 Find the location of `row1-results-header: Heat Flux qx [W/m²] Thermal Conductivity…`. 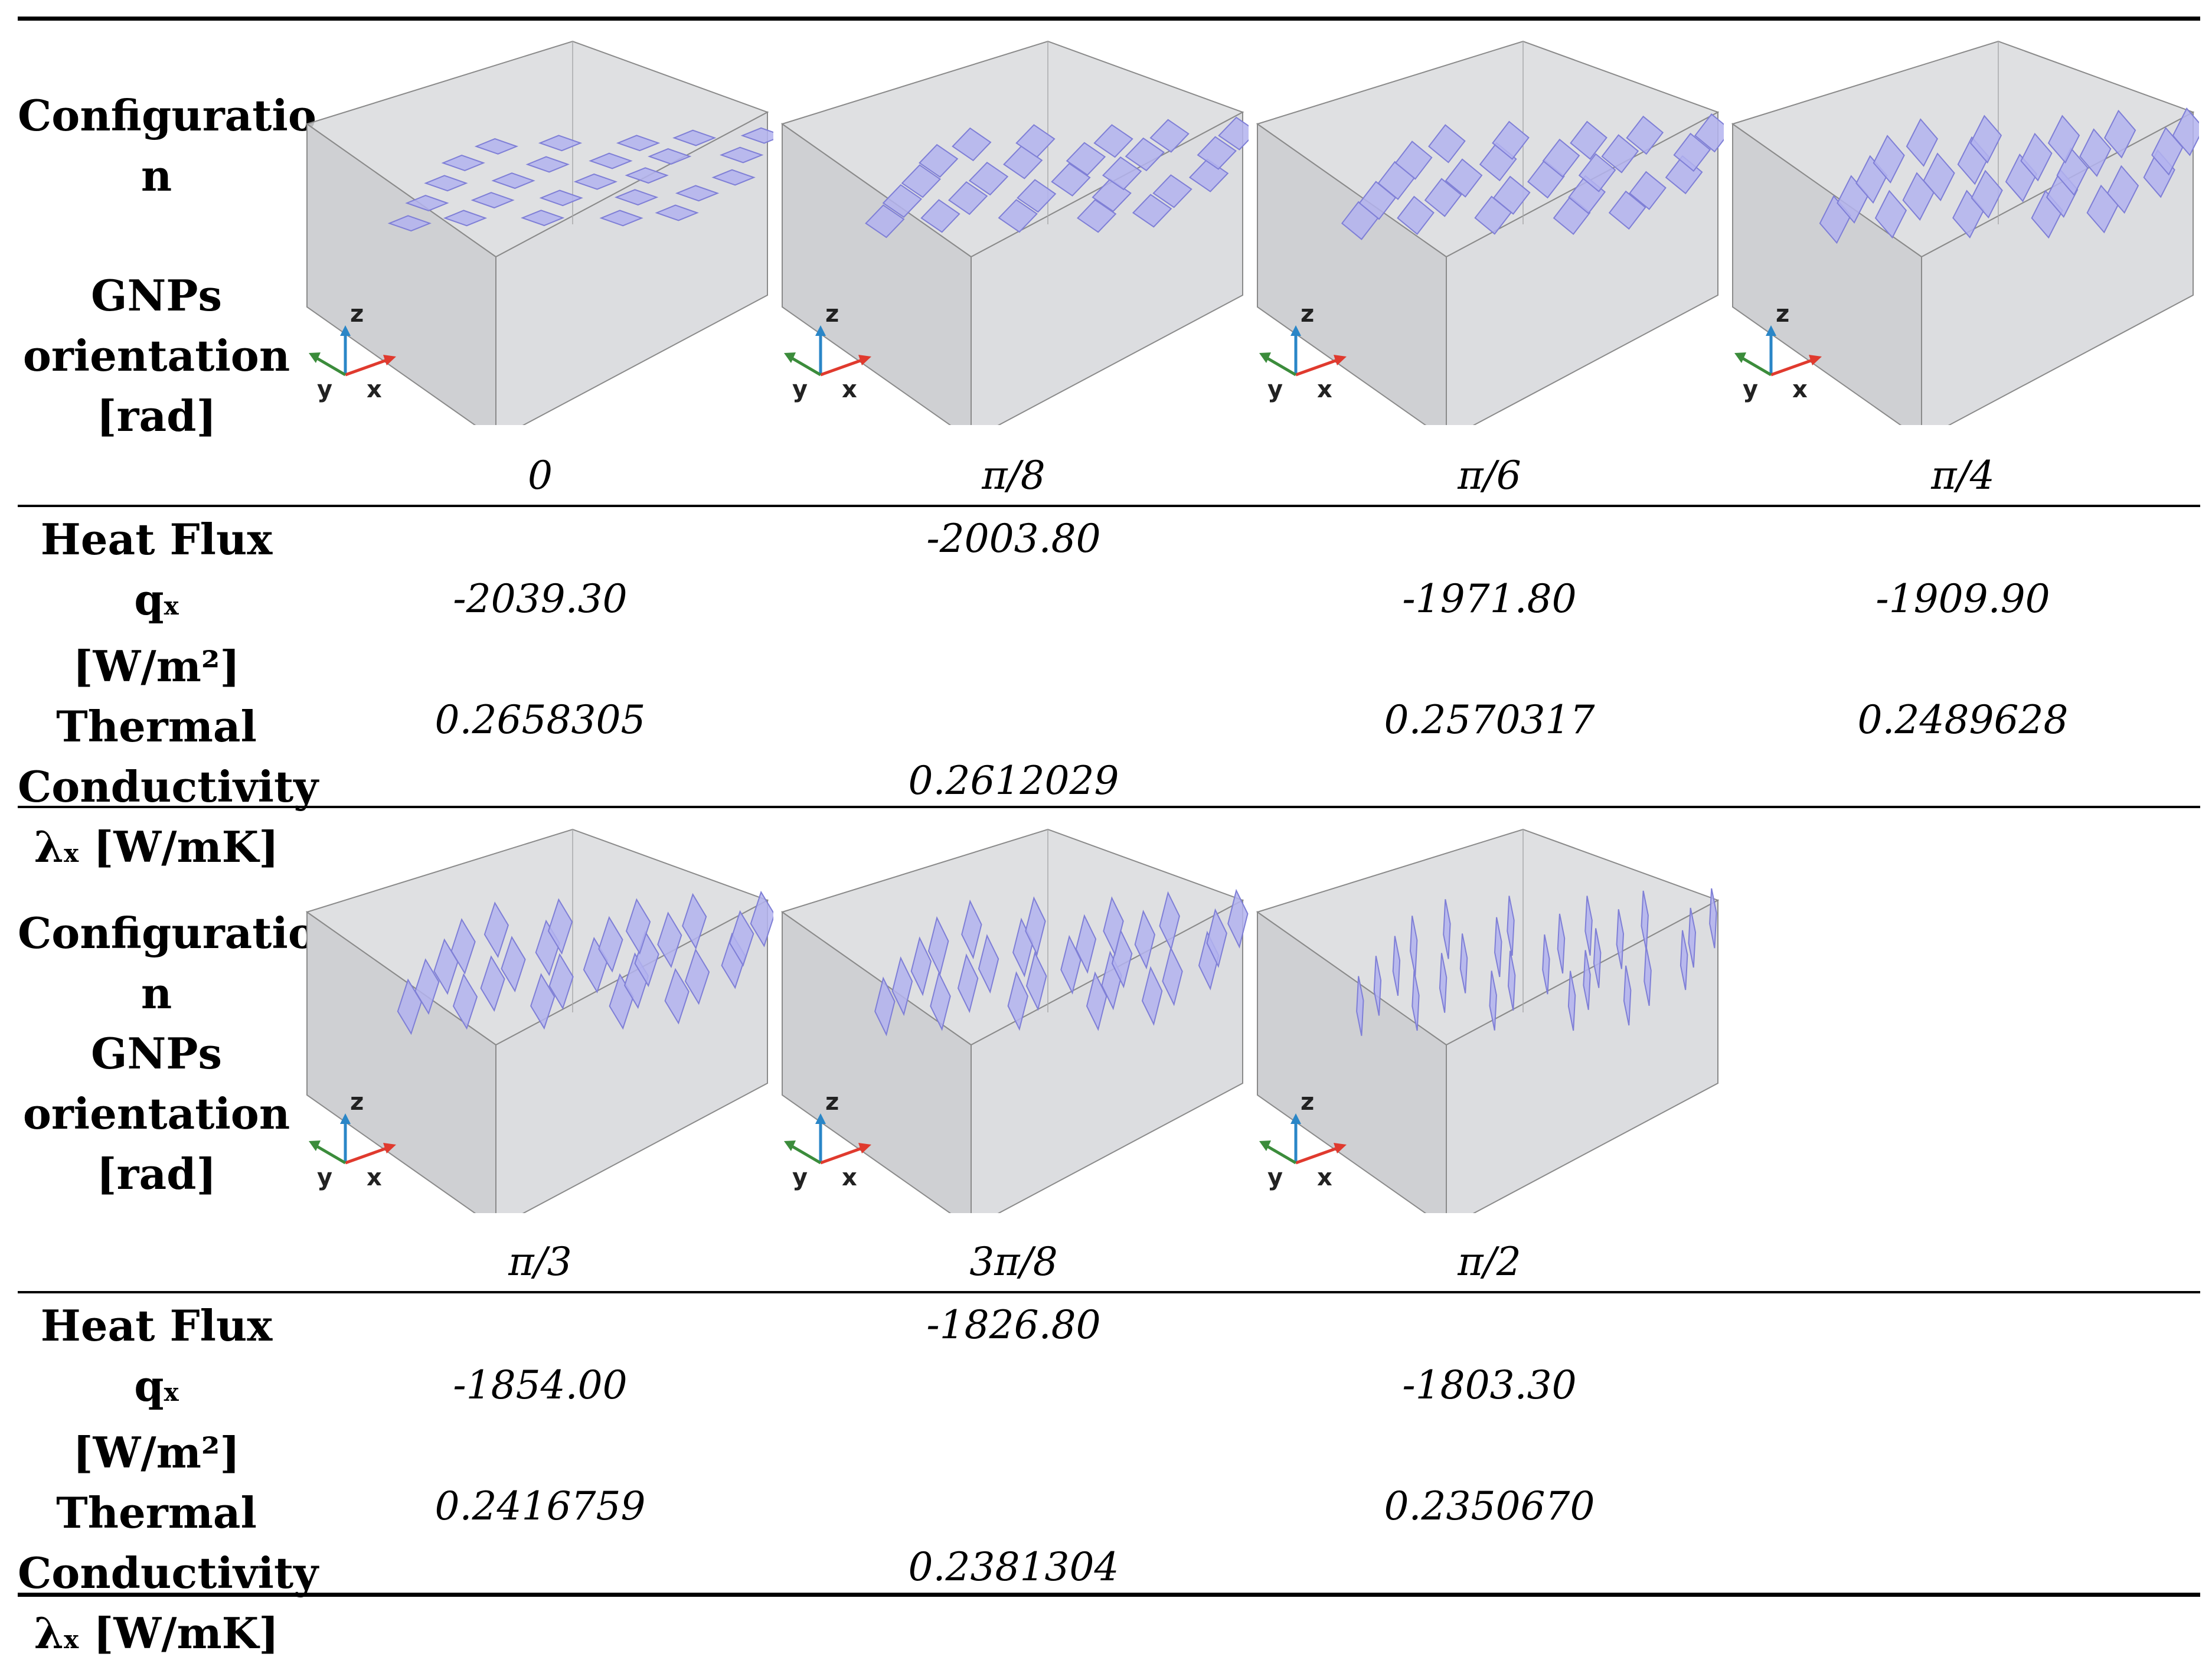

row1-results-header: Heat Flux qx [W/m²] Thermal Conductivity… is located at coordinates (168, 697).